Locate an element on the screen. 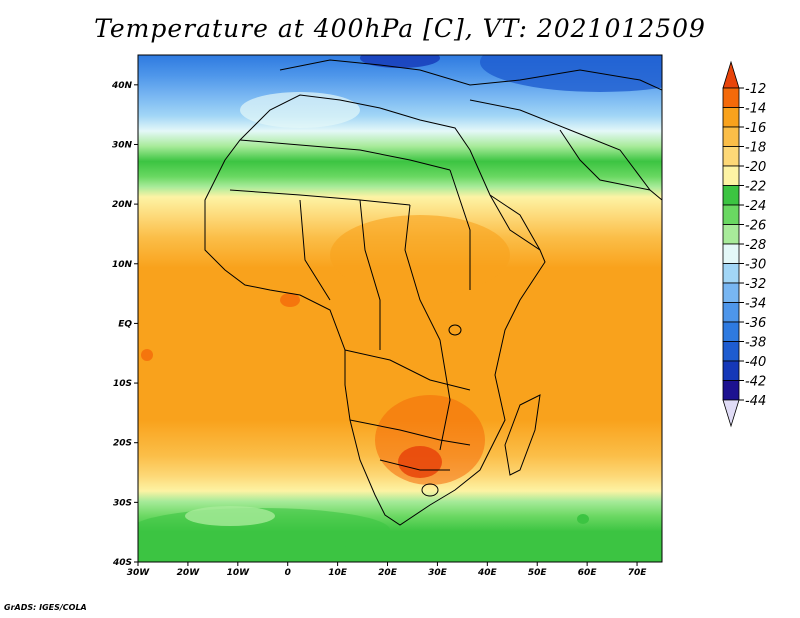 This screenshot has width=800, height=618. colorbar-label: -14 is located at coordinates (755, 109).